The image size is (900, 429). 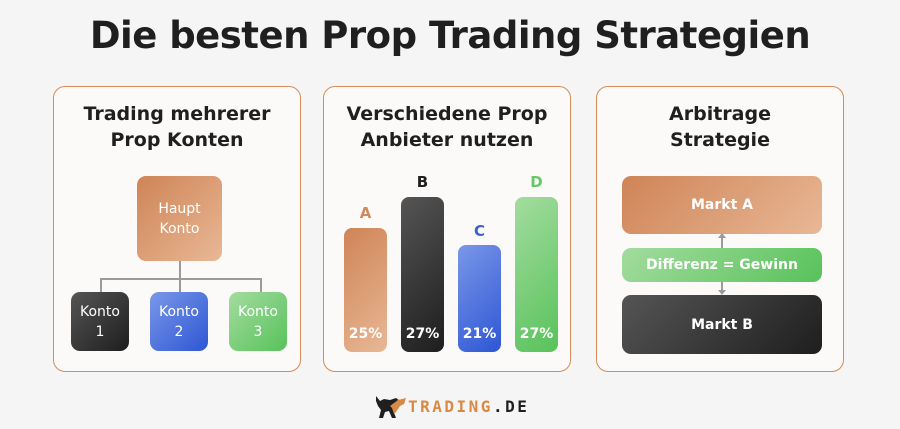 I want to click on difference-profit-box: Differenz = Gewinn, so click(x=722, y=265).